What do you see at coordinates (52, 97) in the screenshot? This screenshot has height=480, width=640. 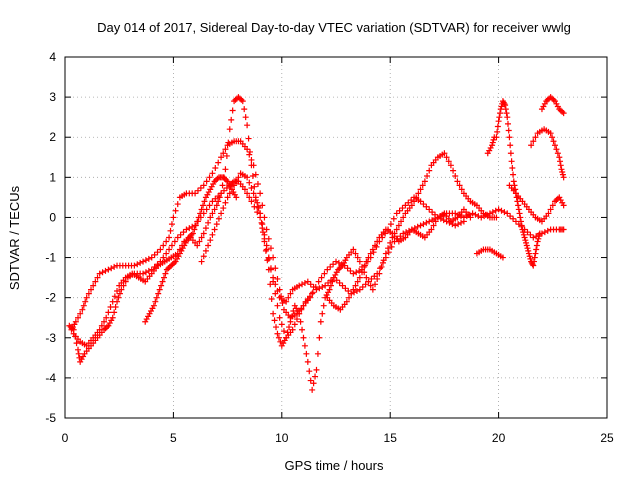 I see `y-tick-label: 3` at bounding box center [52, 97].